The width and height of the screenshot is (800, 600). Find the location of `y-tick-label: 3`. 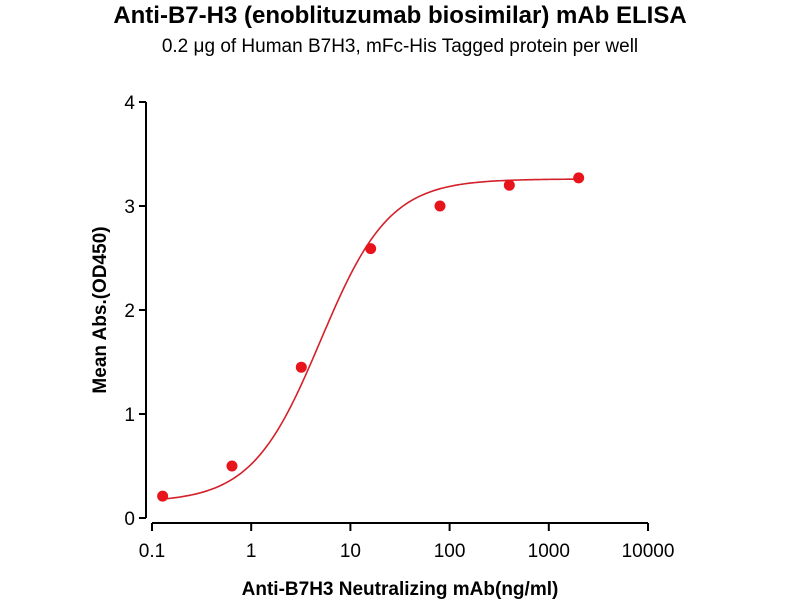

y-tick-label: 3 is located at coordinates (129, 207).